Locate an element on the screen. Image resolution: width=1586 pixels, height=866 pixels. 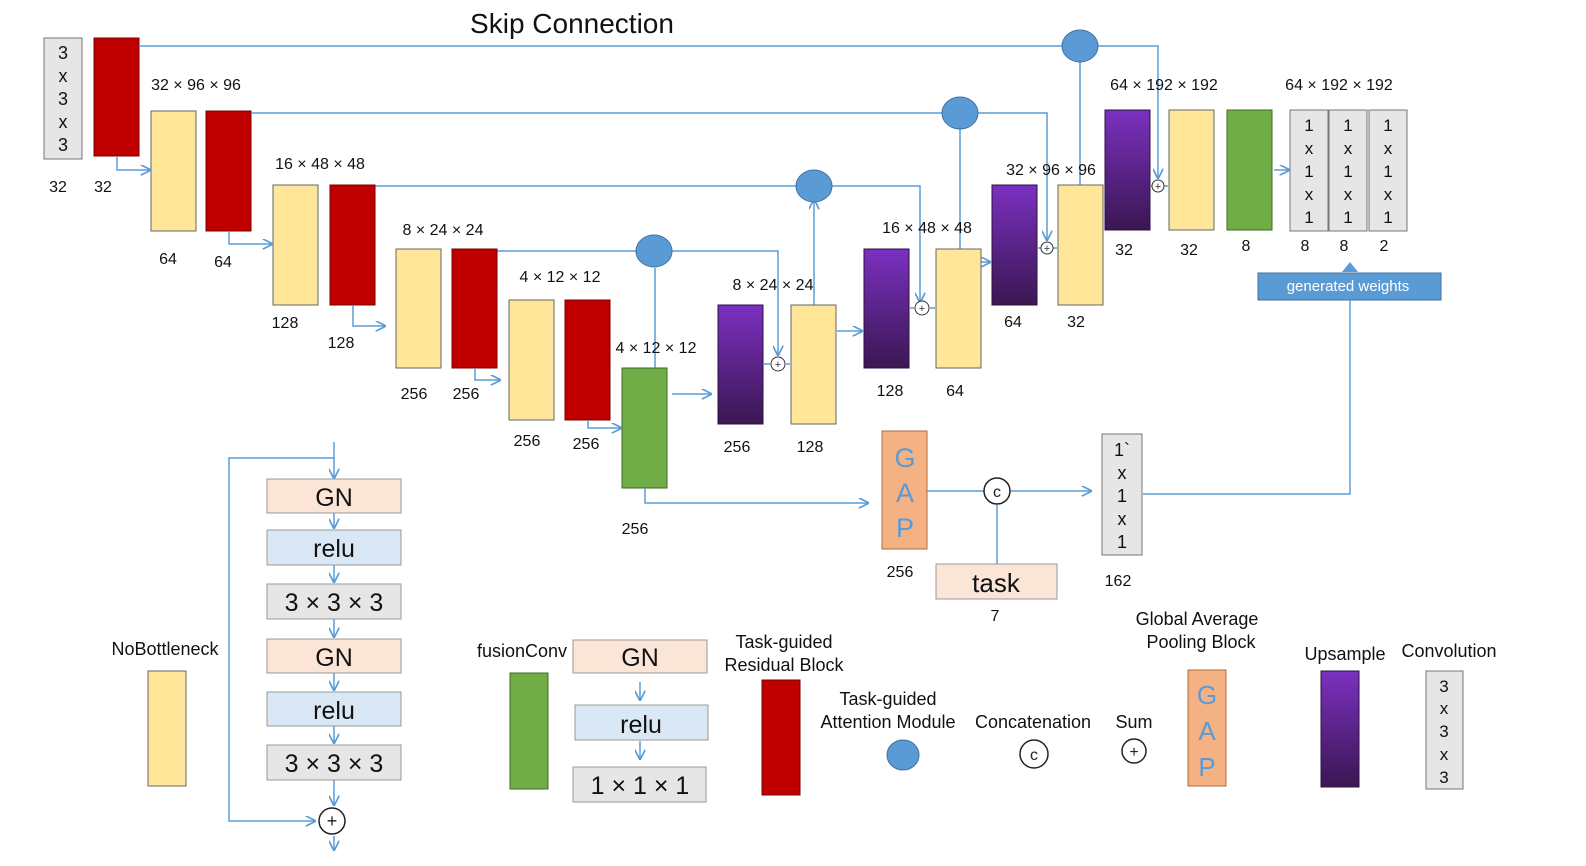
fusion-conv-block is located at coordinates (644, 428).